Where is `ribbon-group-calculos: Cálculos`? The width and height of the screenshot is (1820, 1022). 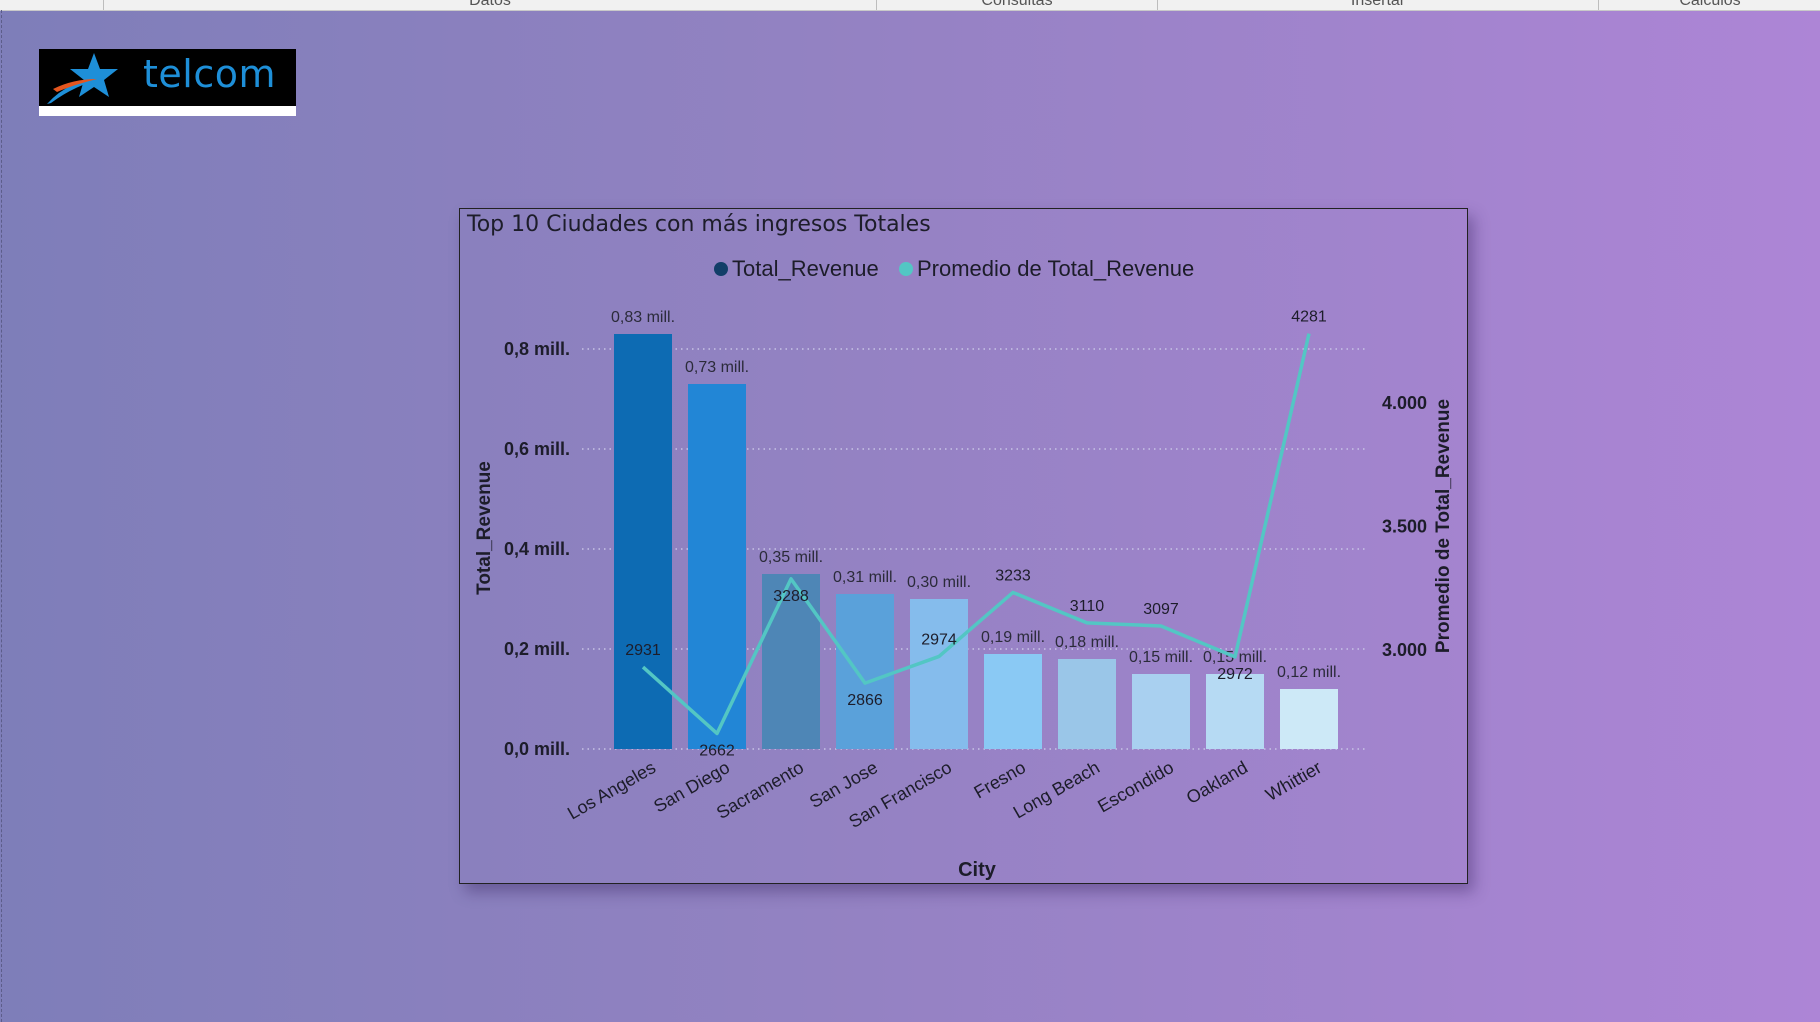
ribbon-group-calculos: Cálculos is located at coordinates (1709, 5).